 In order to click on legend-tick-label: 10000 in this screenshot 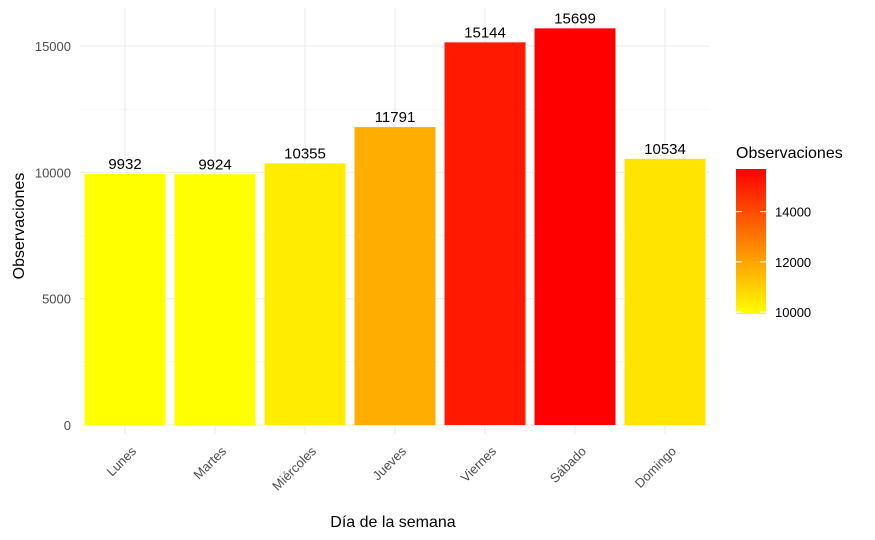, I will do `click(793, 312)`.